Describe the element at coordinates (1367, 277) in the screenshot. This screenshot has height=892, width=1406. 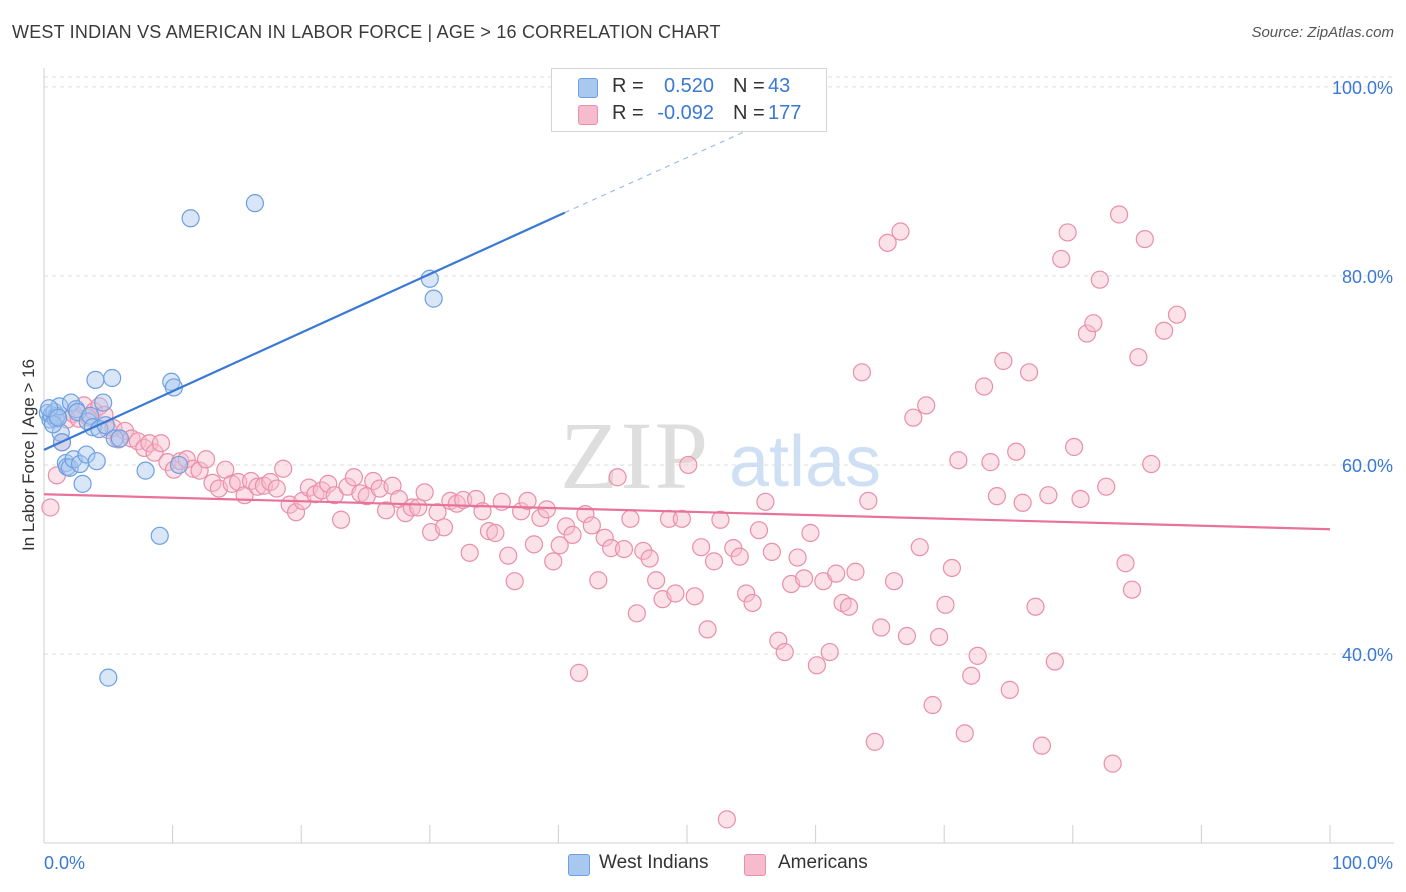
I see `y-tick-label: 80.0%` at that location.